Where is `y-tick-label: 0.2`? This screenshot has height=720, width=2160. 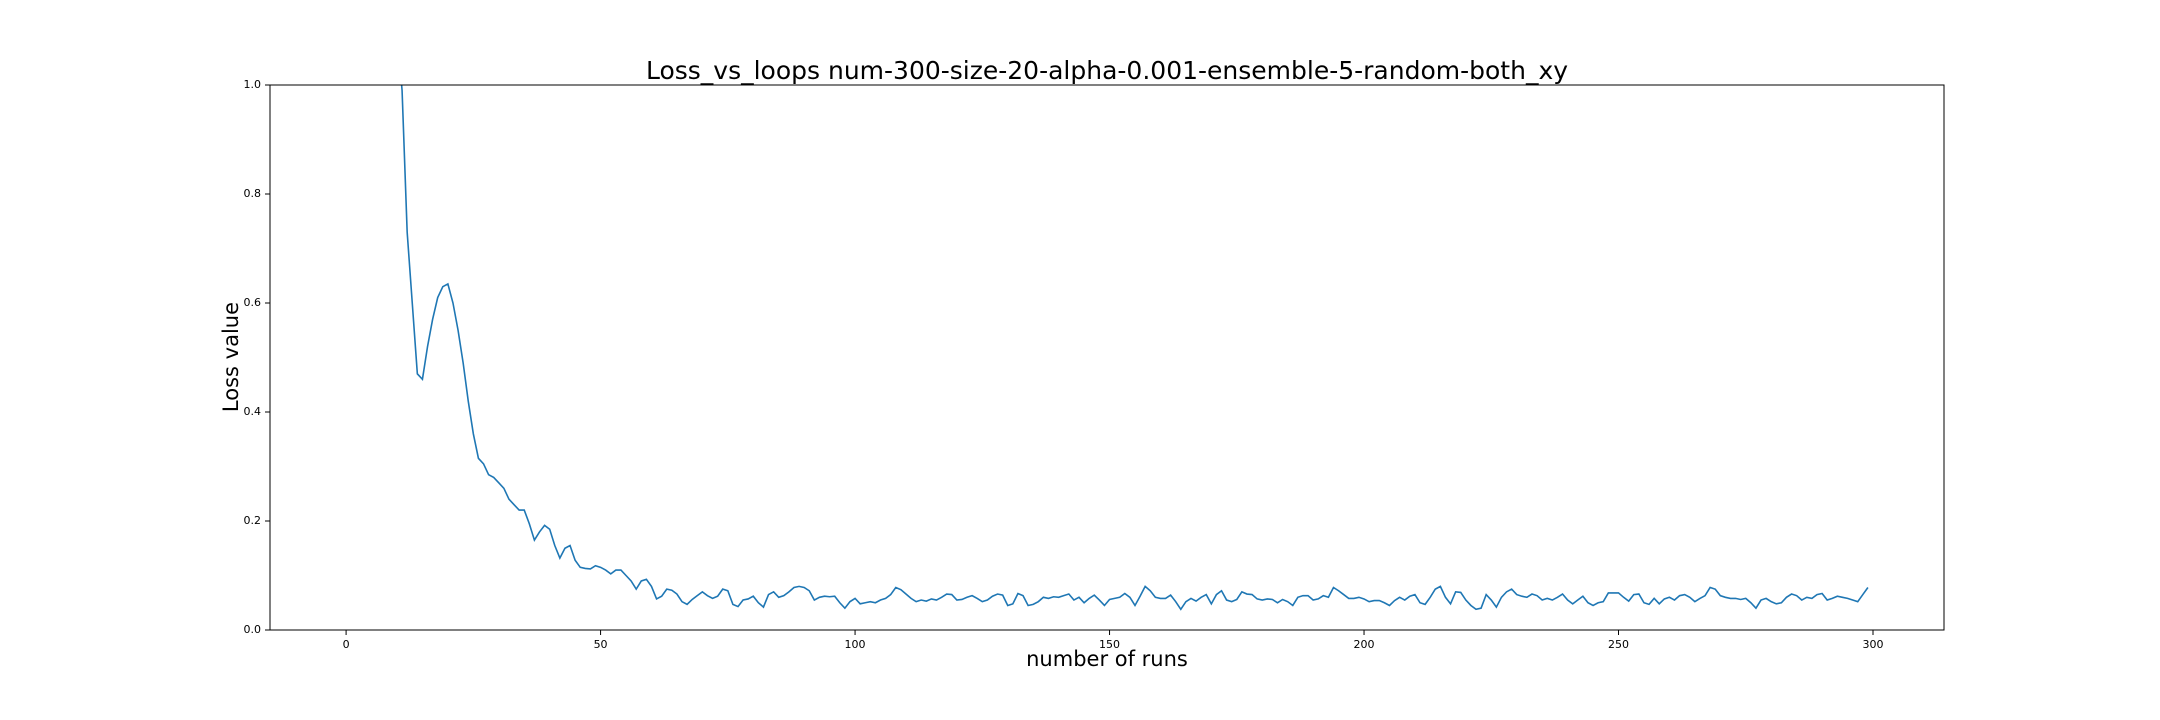 y-tick-label: 0.2 is located at coordinates (253, 520).